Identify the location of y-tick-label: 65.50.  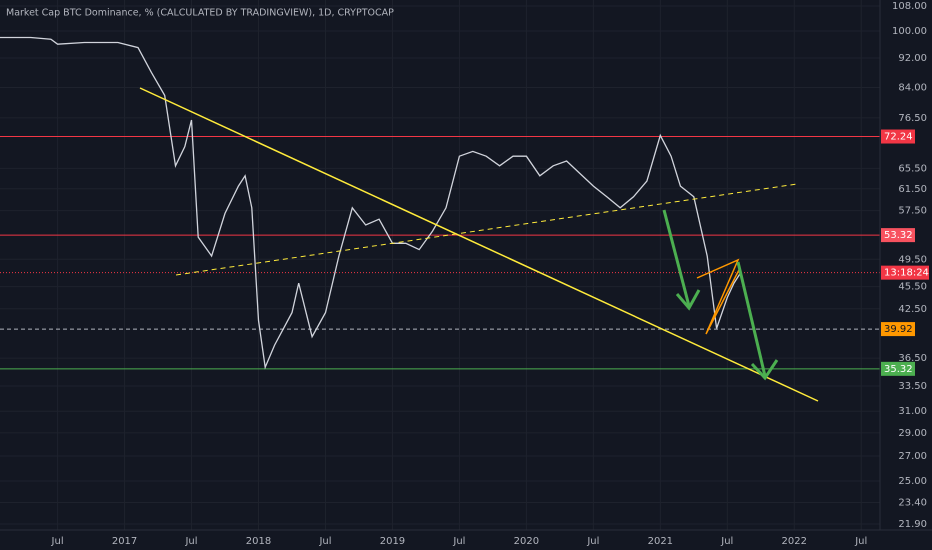
(912, 168).